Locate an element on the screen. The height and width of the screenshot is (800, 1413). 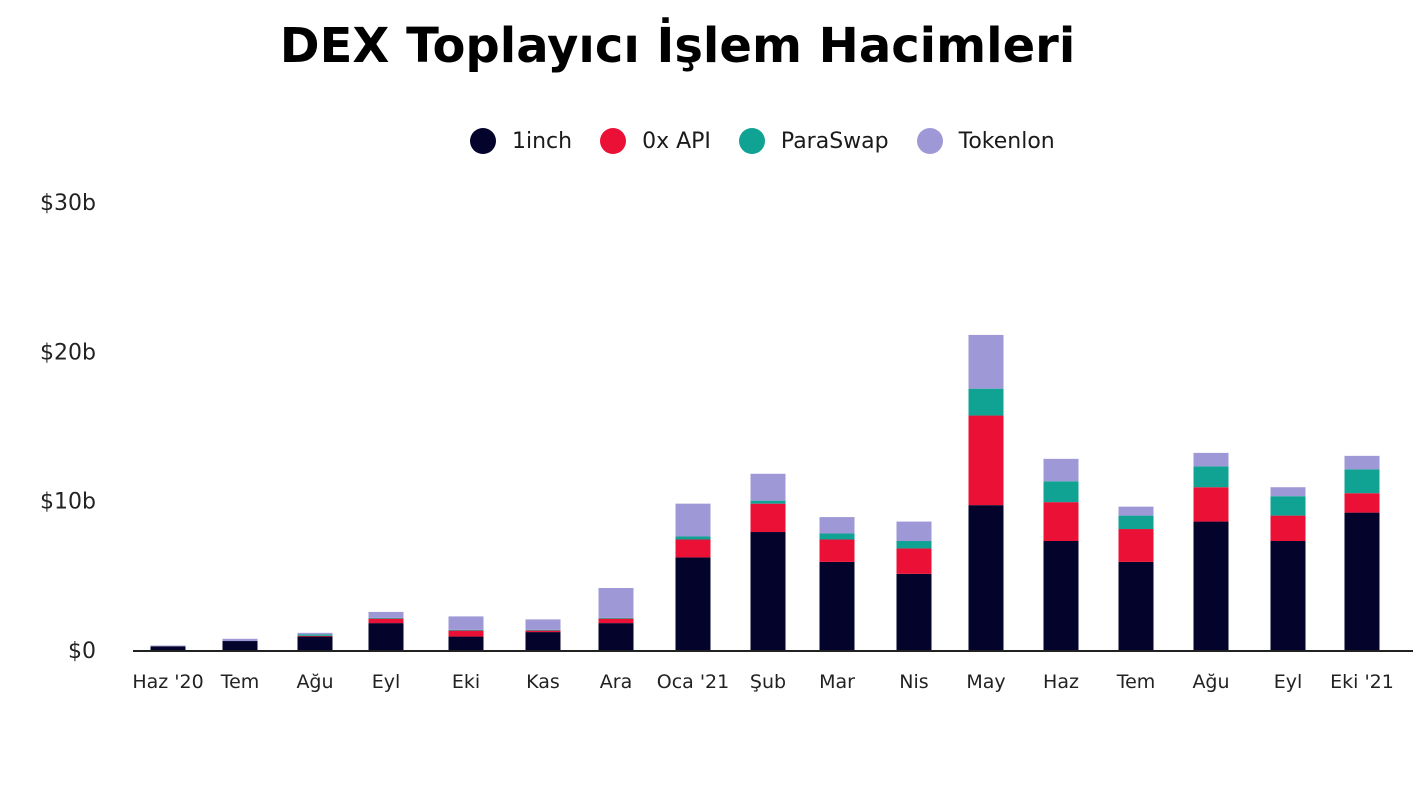
y-tick-label: $30b is located at coordinates (68, 203).